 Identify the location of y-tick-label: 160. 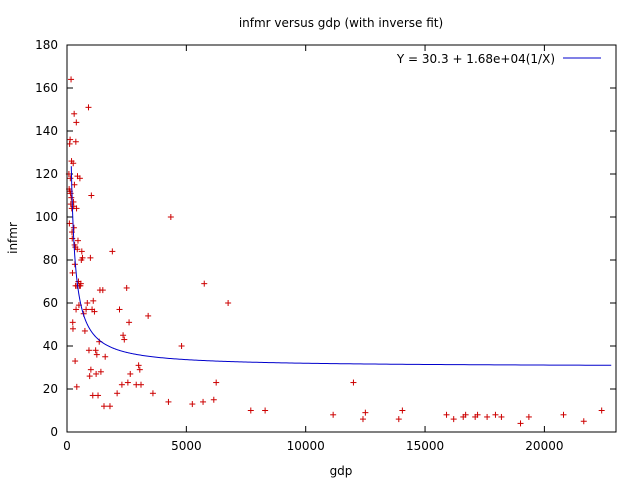
(46, 88).